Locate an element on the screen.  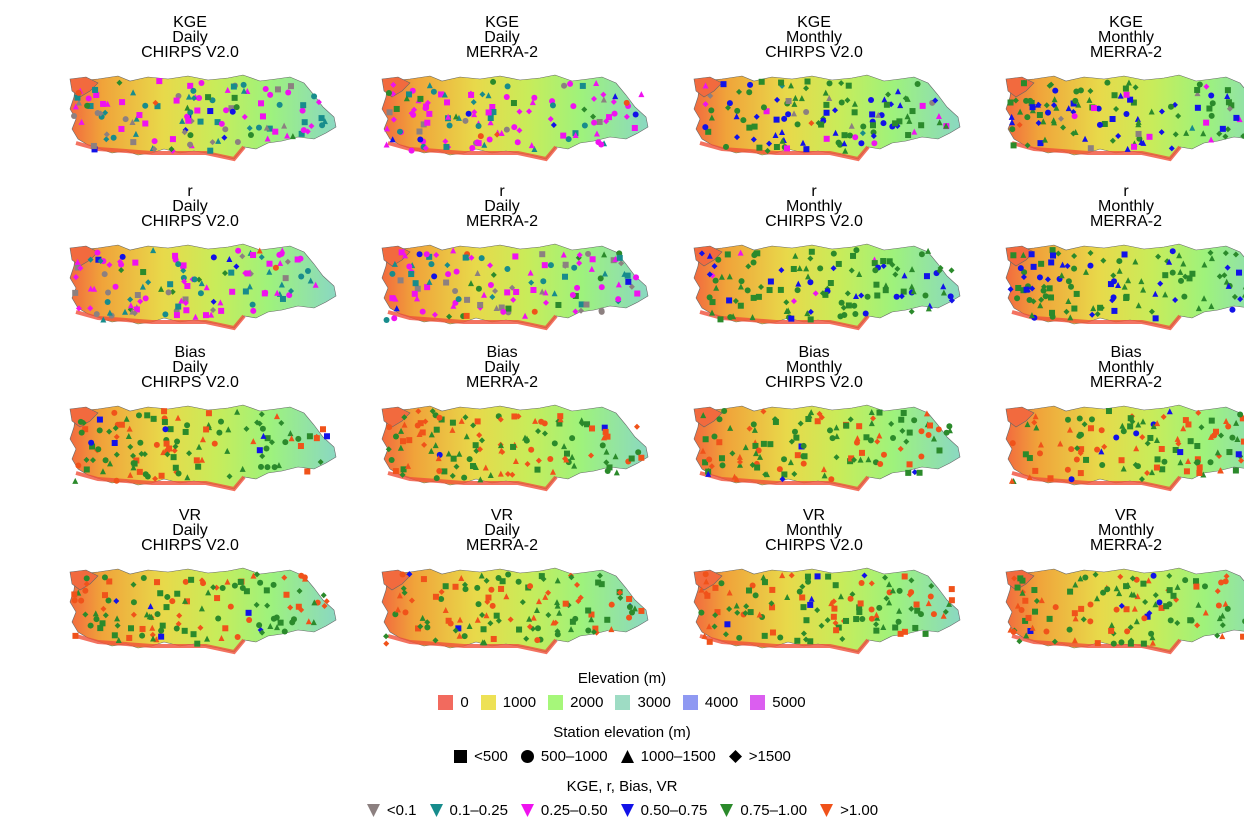
map-panel: VR Daily MERRA-2 is located at coordinates (502, 590).